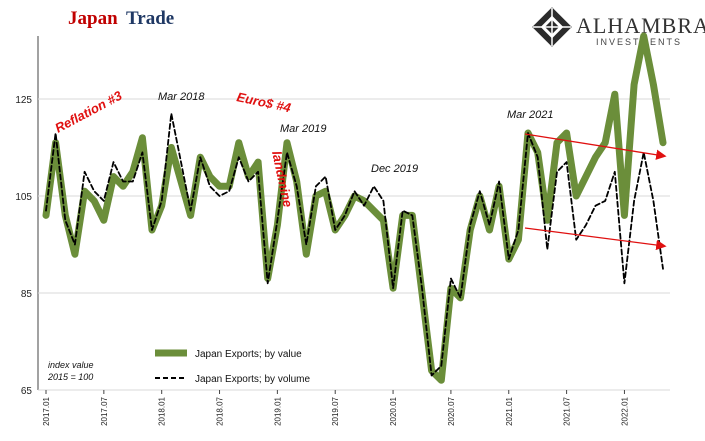  What do you see at coordinates (23, 246) in the screenshot?
I see `y-ticks: 65 85 105 125` at bounding box center [23, 246].